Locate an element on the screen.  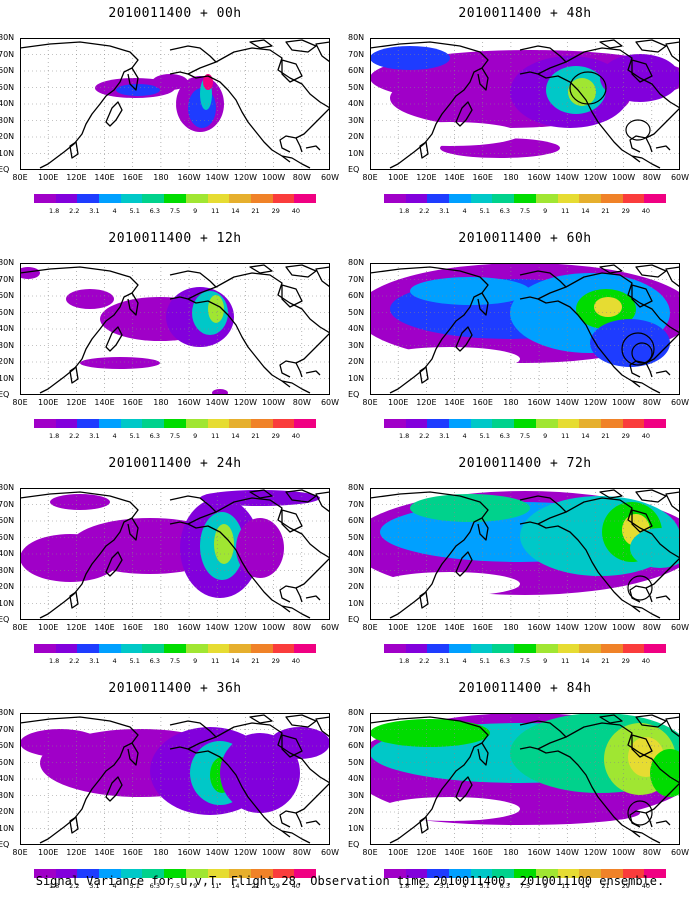
longitude-label: 180 is located at coordinates (511, 402).